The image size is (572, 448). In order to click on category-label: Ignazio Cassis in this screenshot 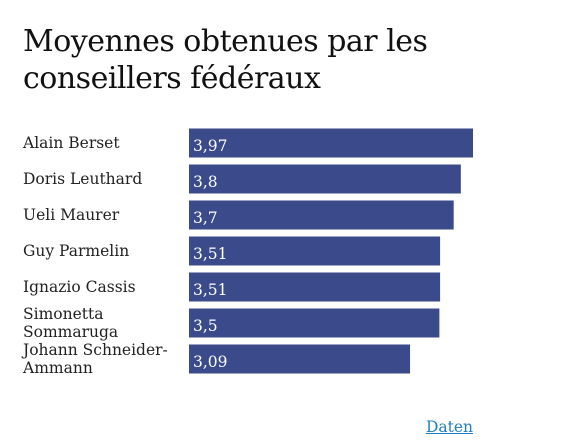, I will do `click(79, 287)`.